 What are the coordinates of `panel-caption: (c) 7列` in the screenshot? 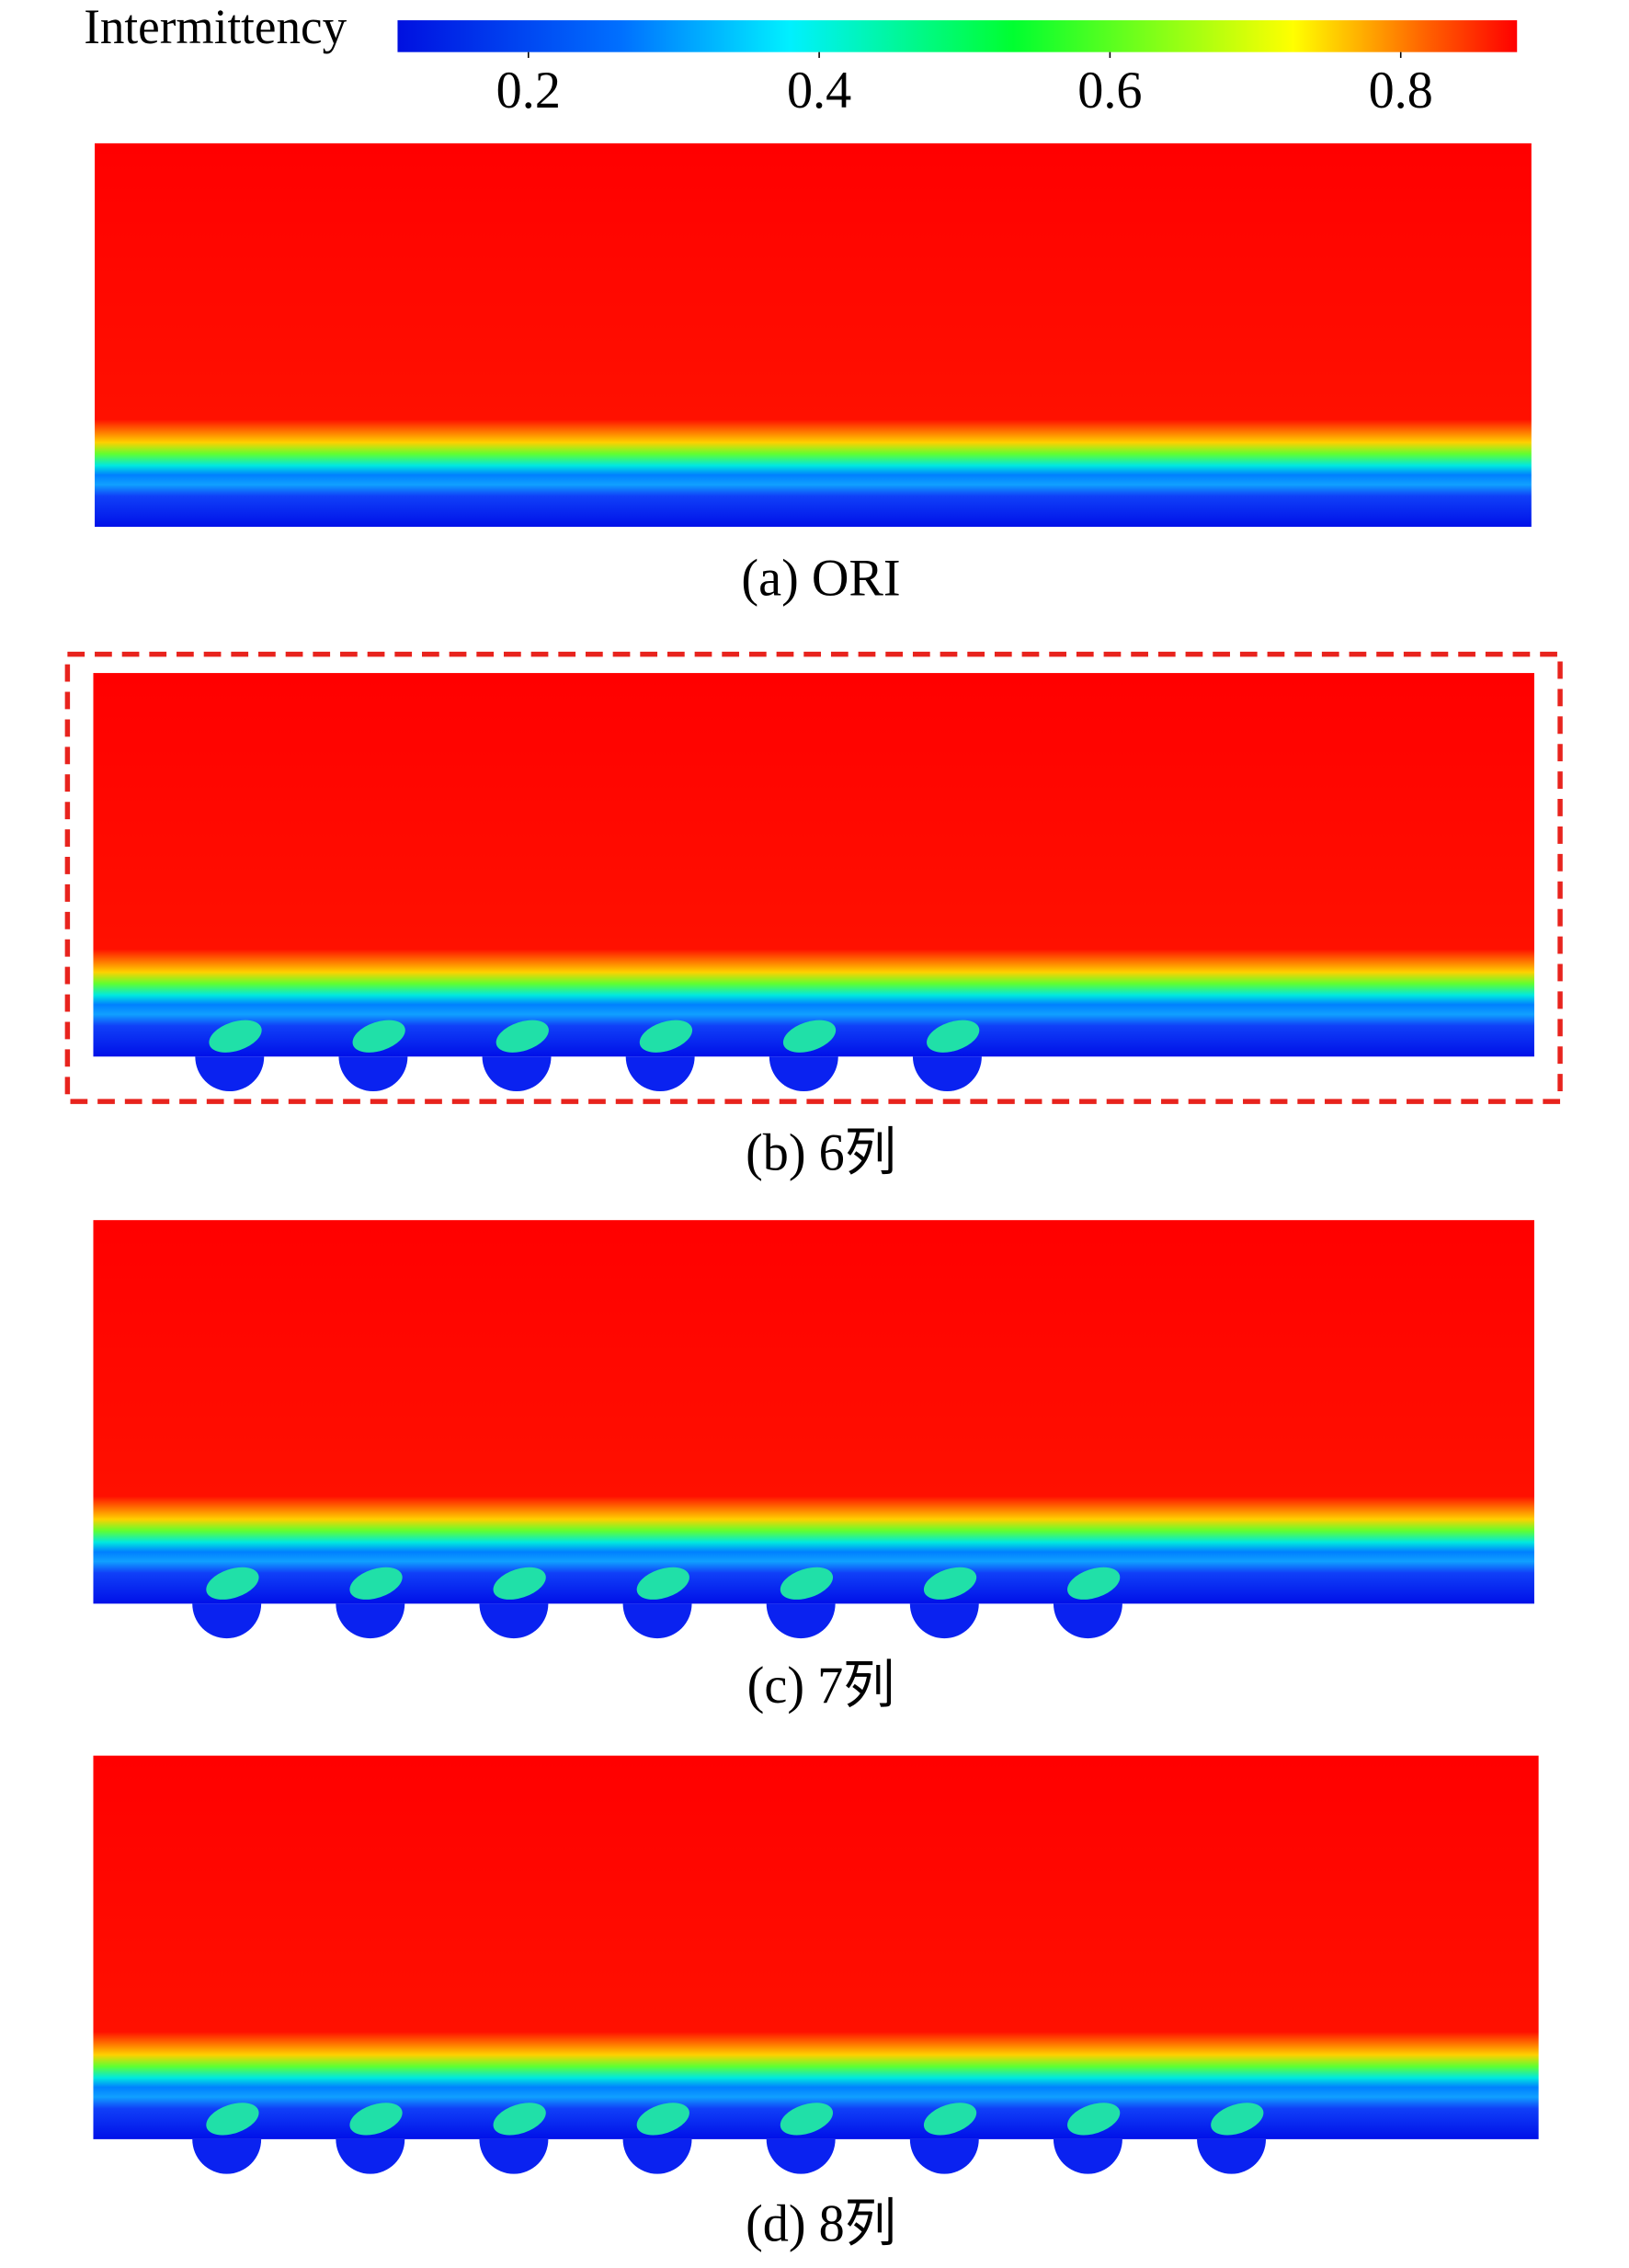 It's located at (821, 1686).